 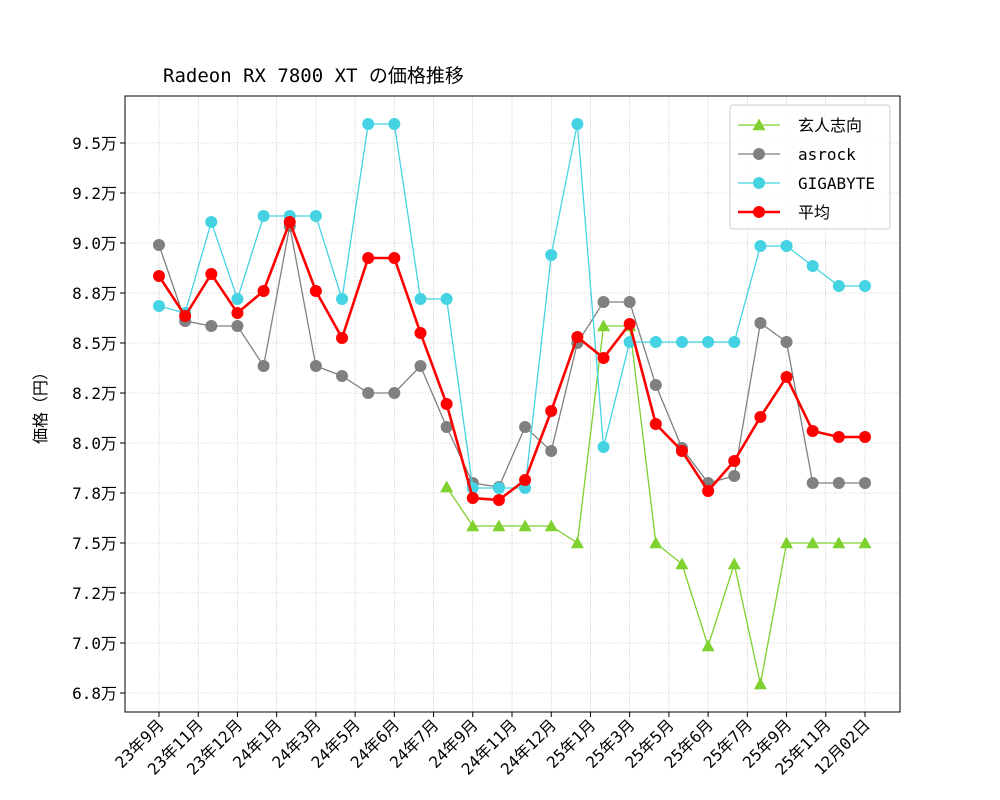 I want to click on y-tick-label: 7.0万, so click(x=94, y=643).